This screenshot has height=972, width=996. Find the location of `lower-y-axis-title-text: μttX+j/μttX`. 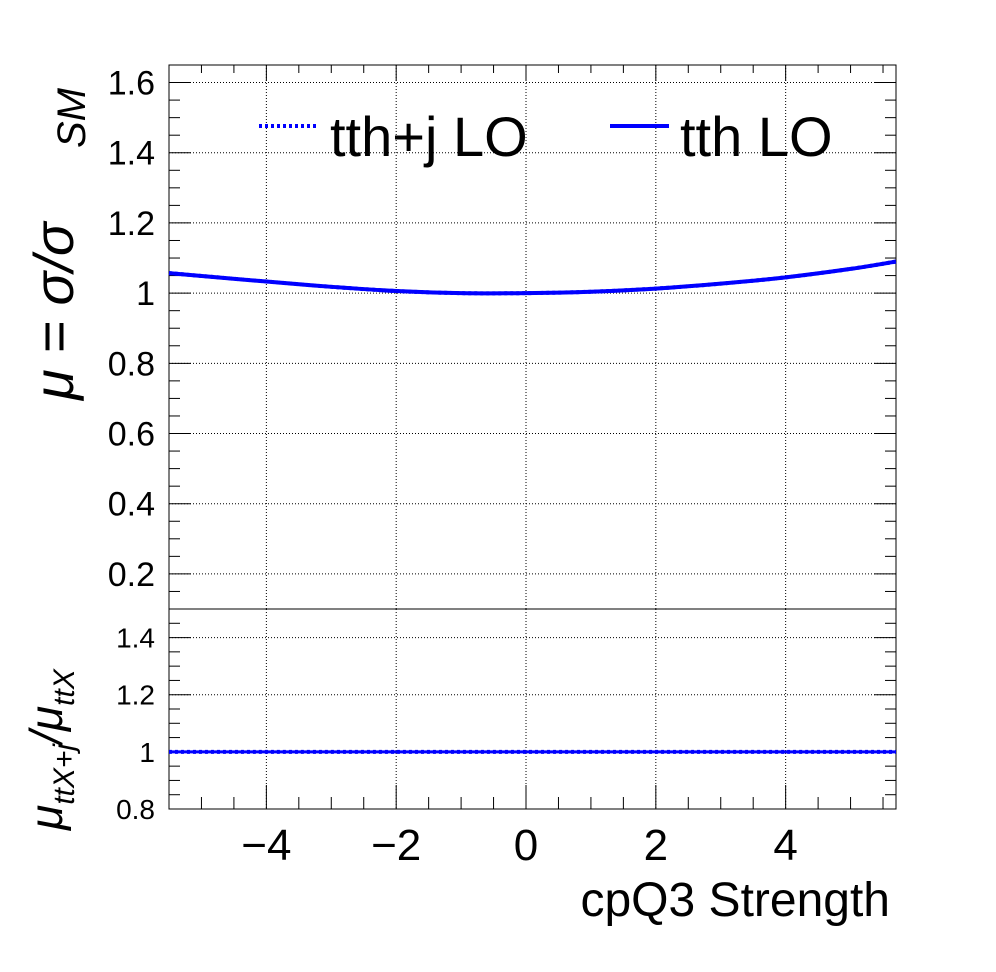

lower-y-axis-title-text: μttX+j/μttX is located at coordinates (50, 749).